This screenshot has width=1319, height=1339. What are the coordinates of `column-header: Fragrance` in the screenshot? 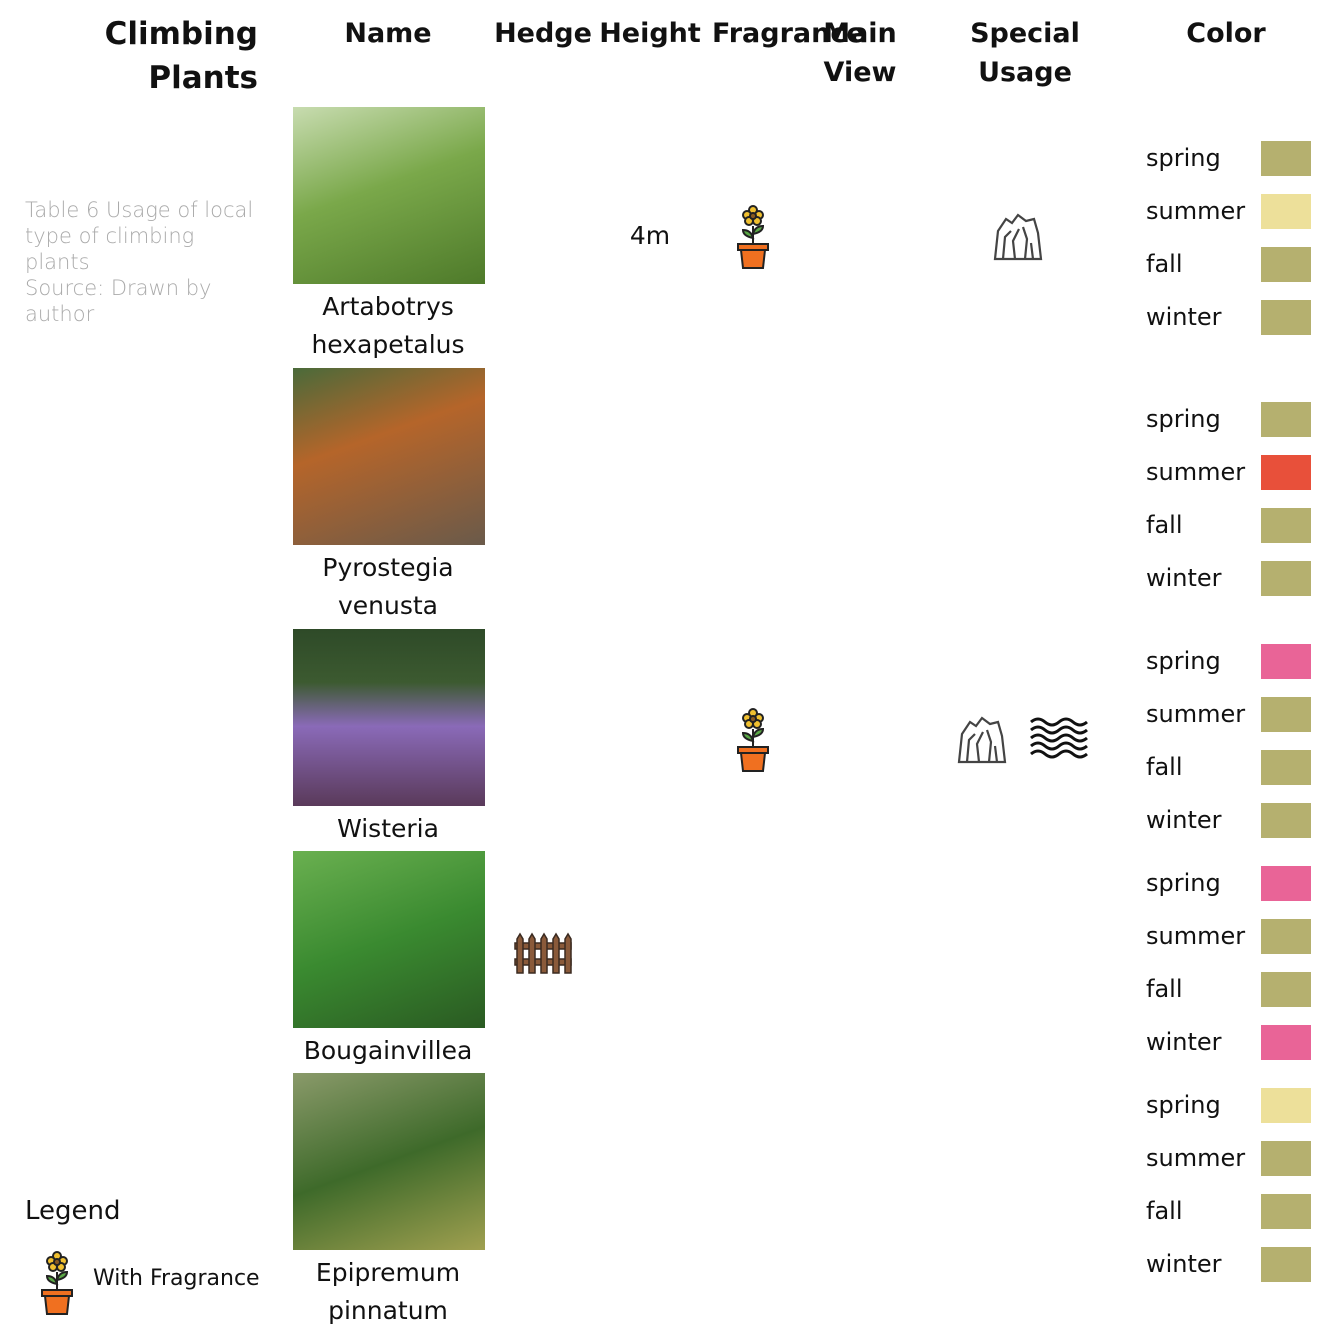 It's located at (788, 33).